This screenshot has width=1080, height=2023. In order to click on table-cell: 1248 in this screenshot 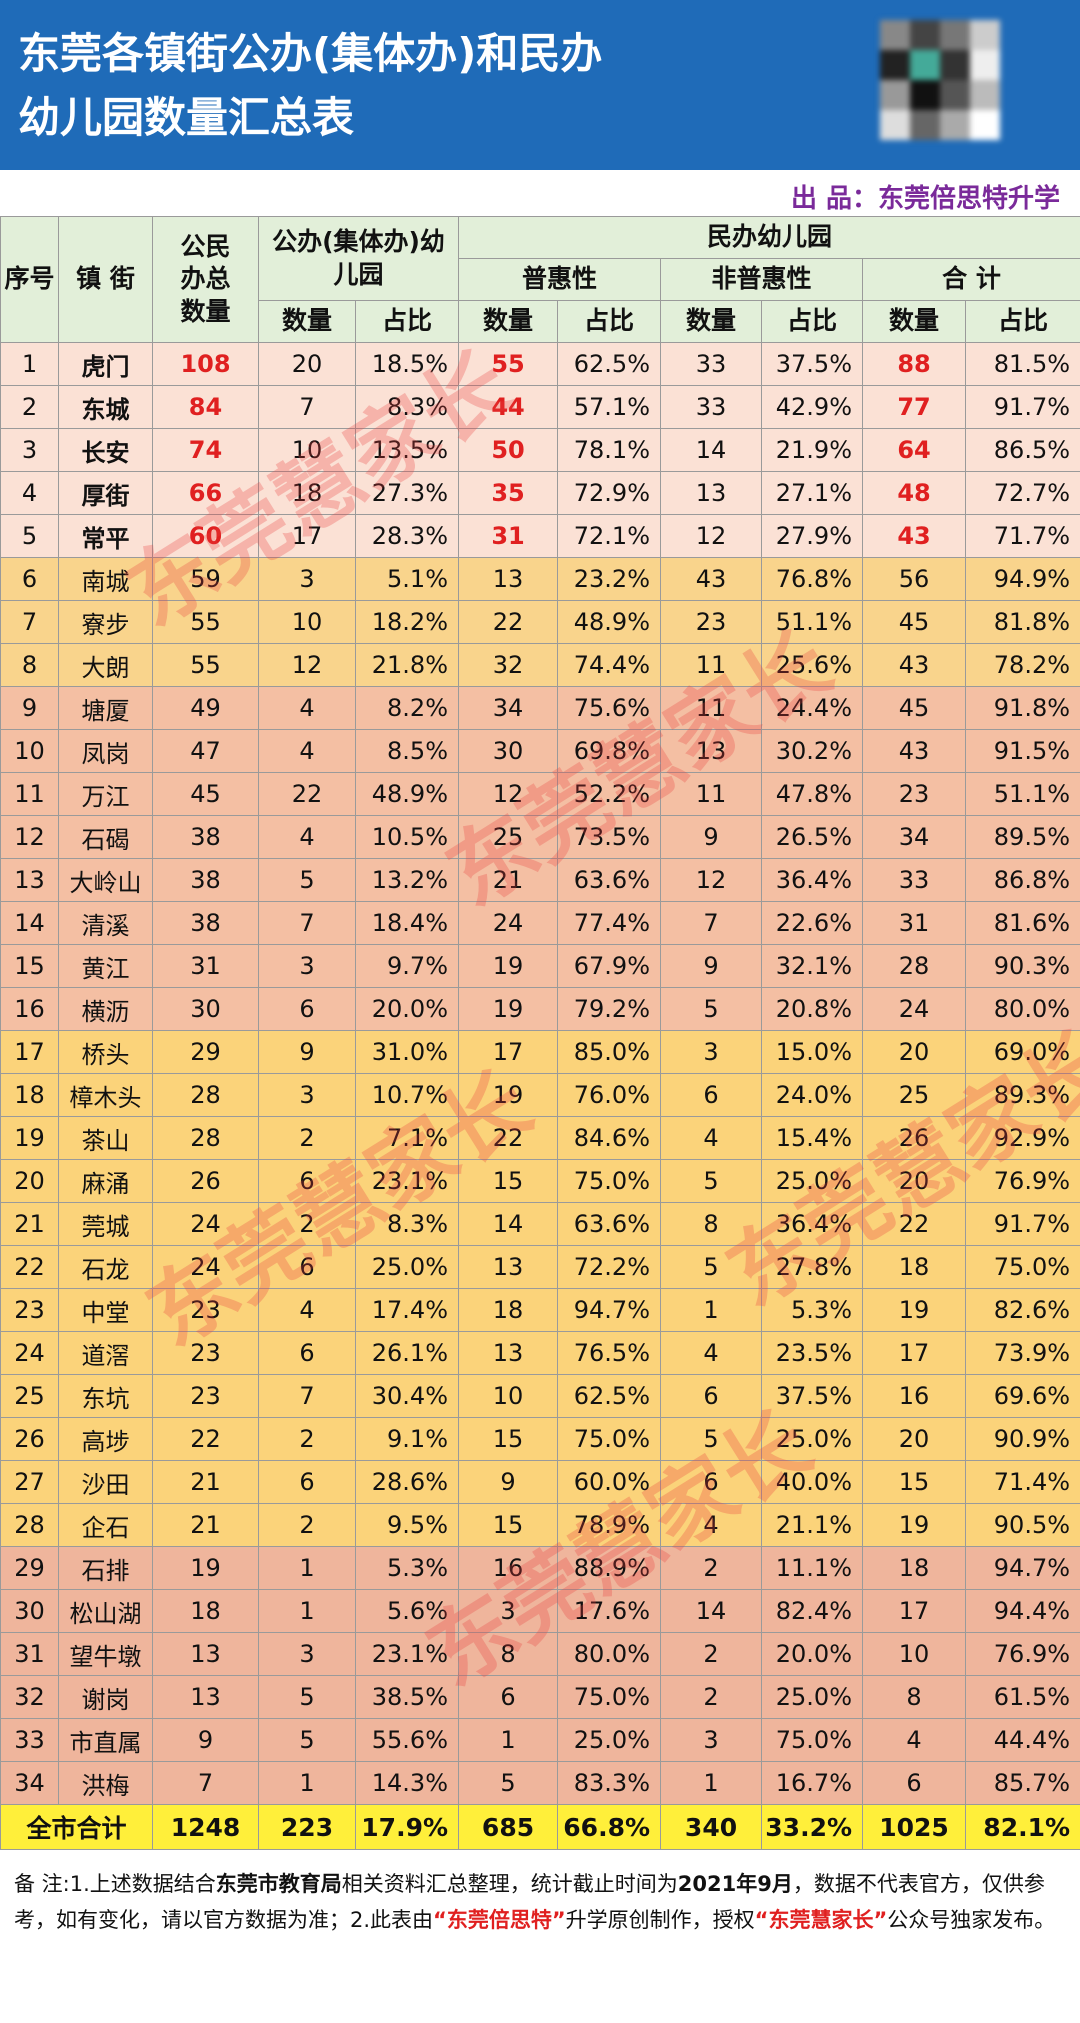, I will do `click(205, 1827)`.